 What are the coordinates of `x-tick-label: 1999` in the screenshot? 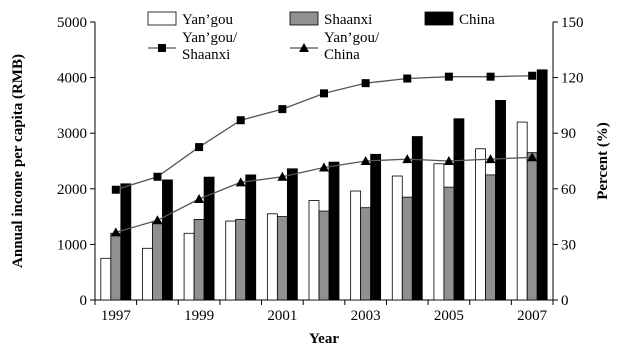 It's located at (199, 316).